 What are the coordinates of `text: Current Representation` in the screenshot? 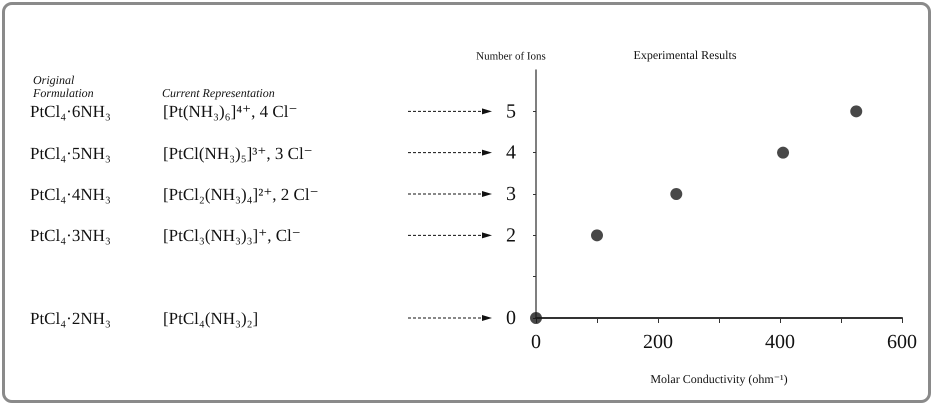 It's located at (219, 93).